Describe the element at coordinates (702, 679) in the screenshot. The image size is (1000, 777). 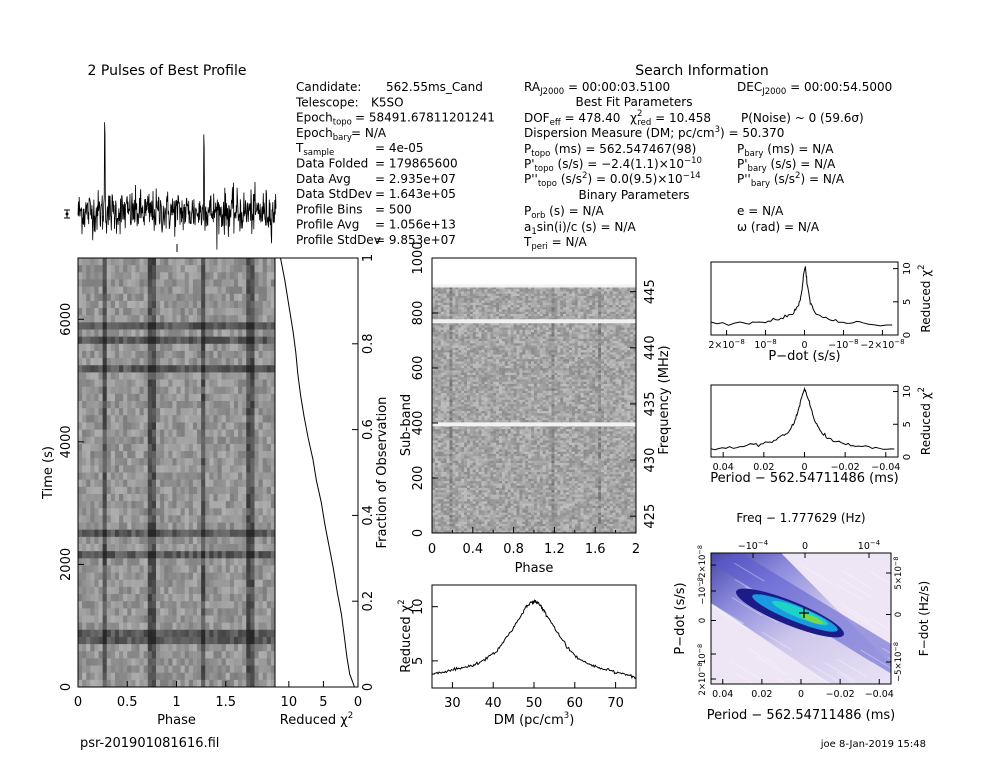
I see `p-pdot-left-tick-label: 2×10−8` at that location.